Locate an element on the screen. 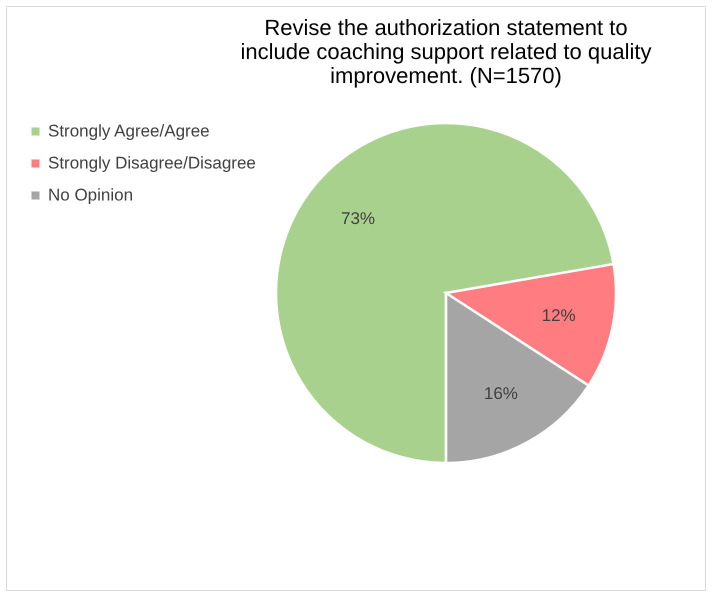 The height and width of the screenshot is (599, 714). legend-label: Strongly Disagree/Disagree is located at coordinates (152, 163).